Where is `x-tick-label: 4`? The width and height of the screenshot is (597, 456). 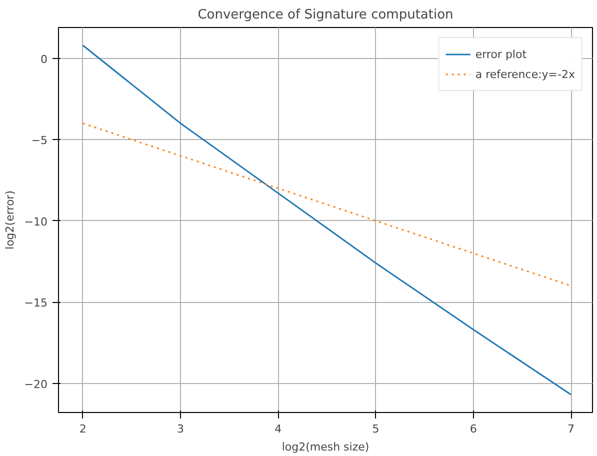 x-tick-label: 4 is located at coordinates (278, 429).